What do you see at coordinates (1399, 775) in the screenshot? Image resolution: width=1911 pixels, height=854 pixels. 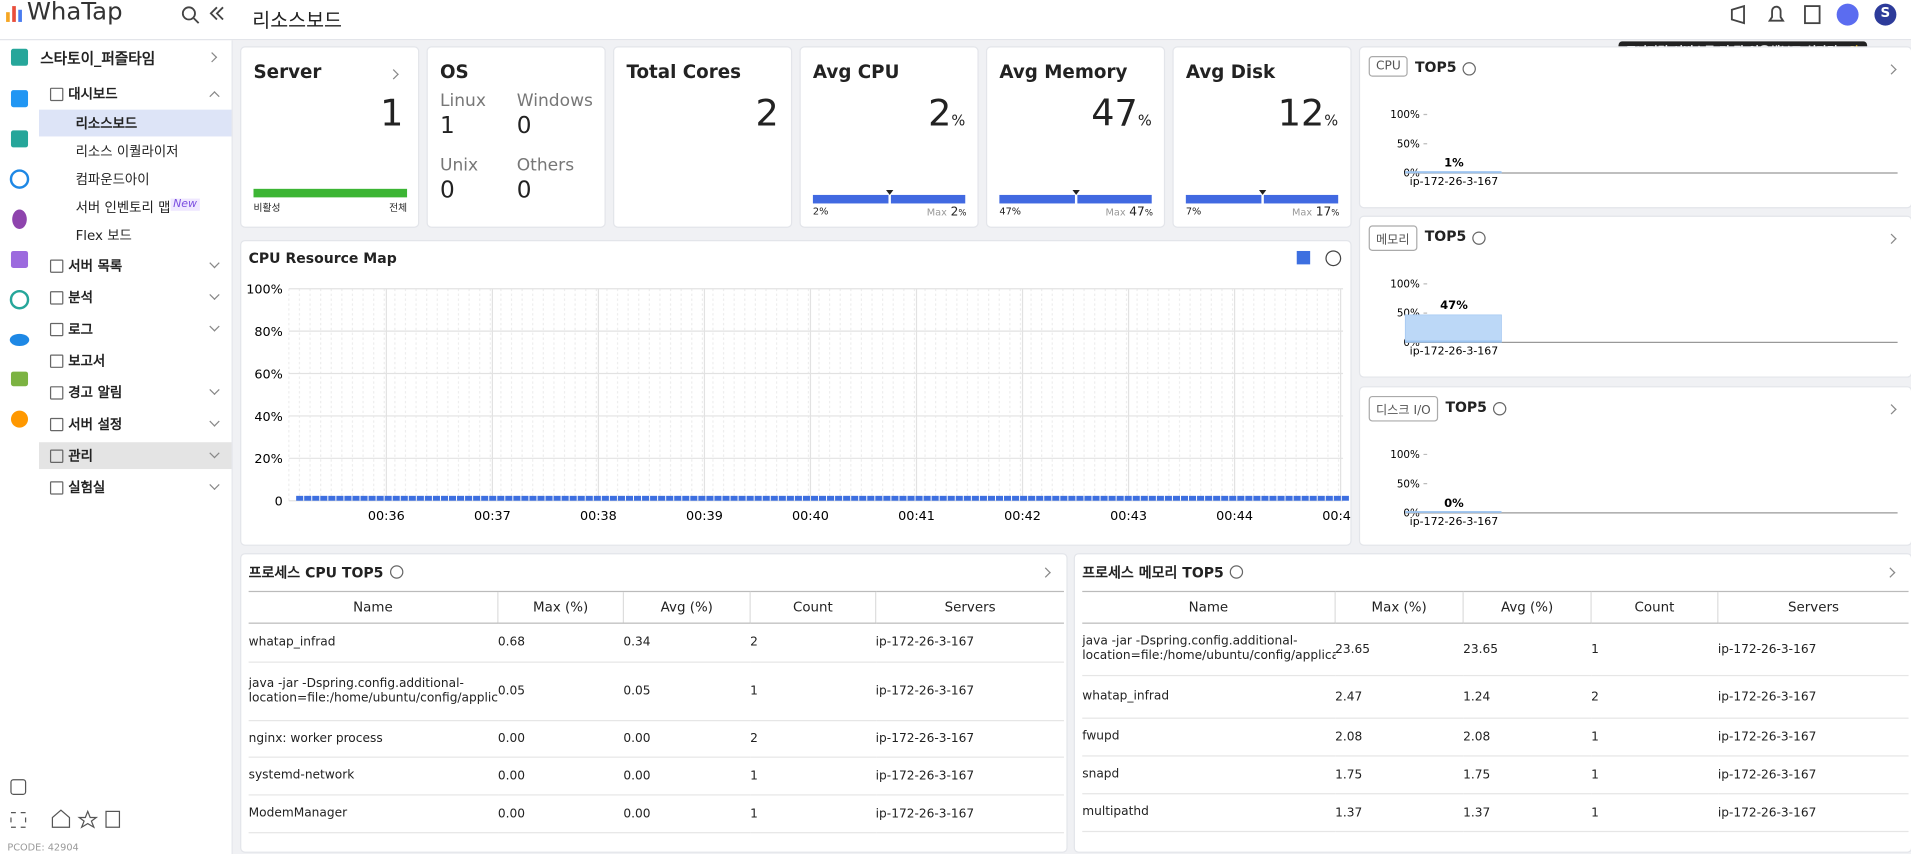 I see `table-cell: 1.75` at bounding box center [1399, 775].